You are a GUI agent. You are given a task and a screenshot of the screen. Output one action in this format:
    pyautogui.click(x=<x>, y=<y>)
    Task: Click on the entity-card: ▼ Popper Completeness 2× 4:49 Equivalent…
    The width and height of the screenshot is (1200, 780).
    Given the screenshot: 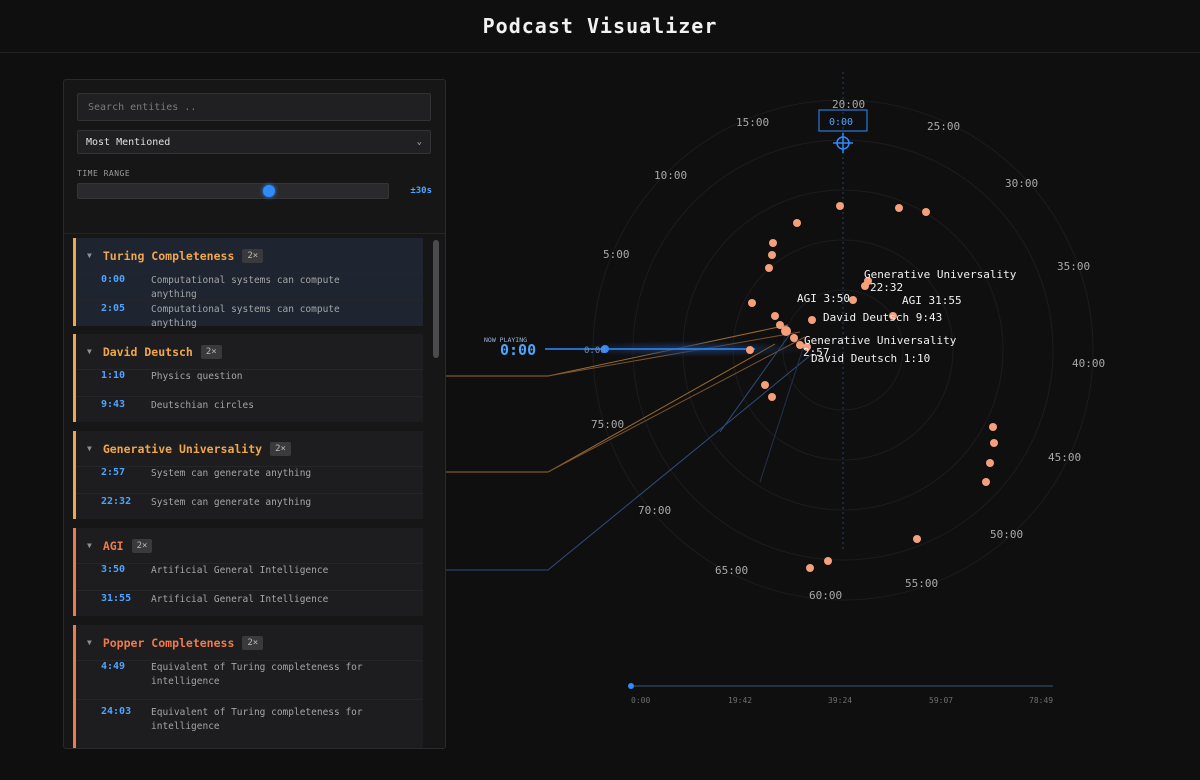 What is the action you would take?
    pyautogui.click(x=248, y=686)
    